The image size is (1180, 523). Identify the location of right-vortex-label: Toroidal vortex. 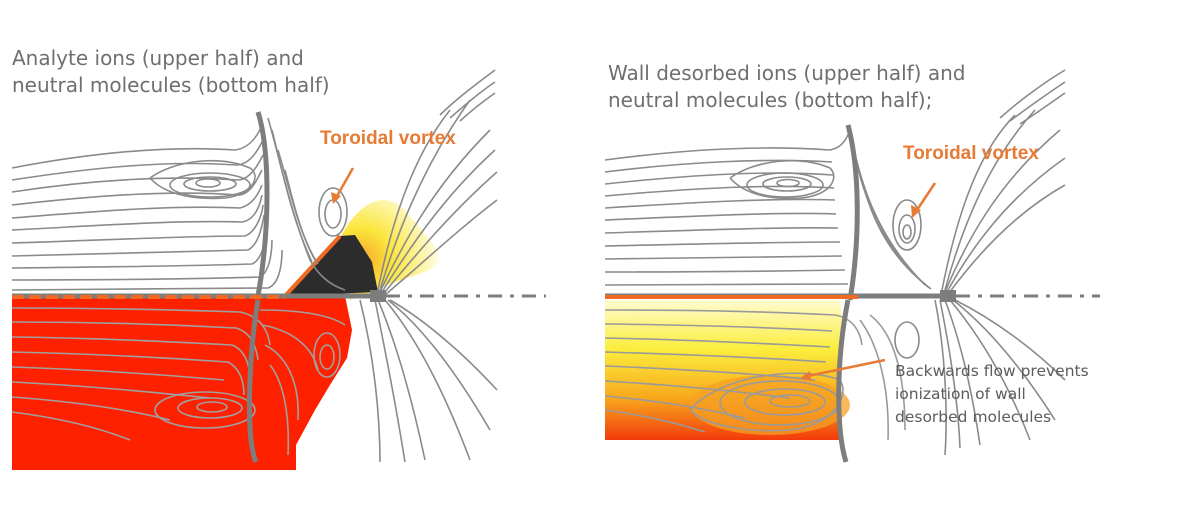
(971, 153).